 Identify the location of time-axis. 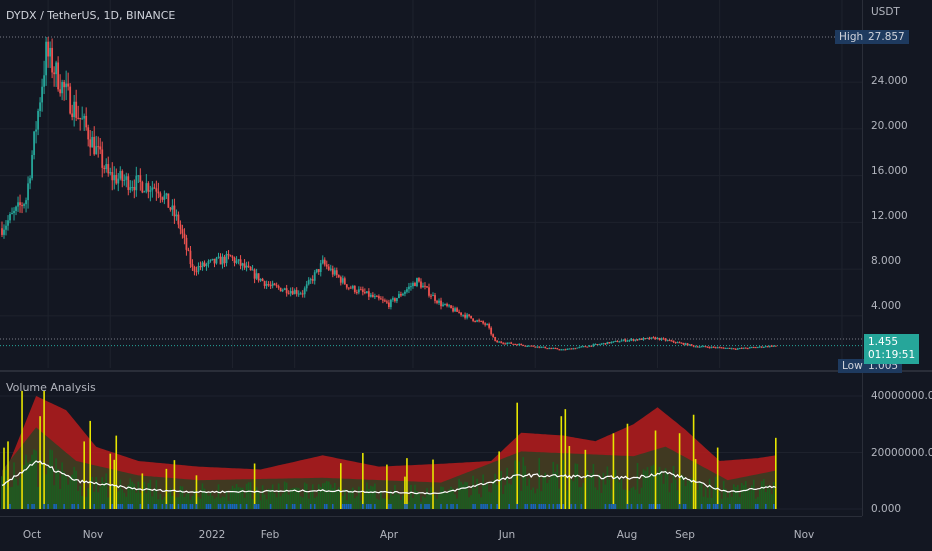
(431, 533).